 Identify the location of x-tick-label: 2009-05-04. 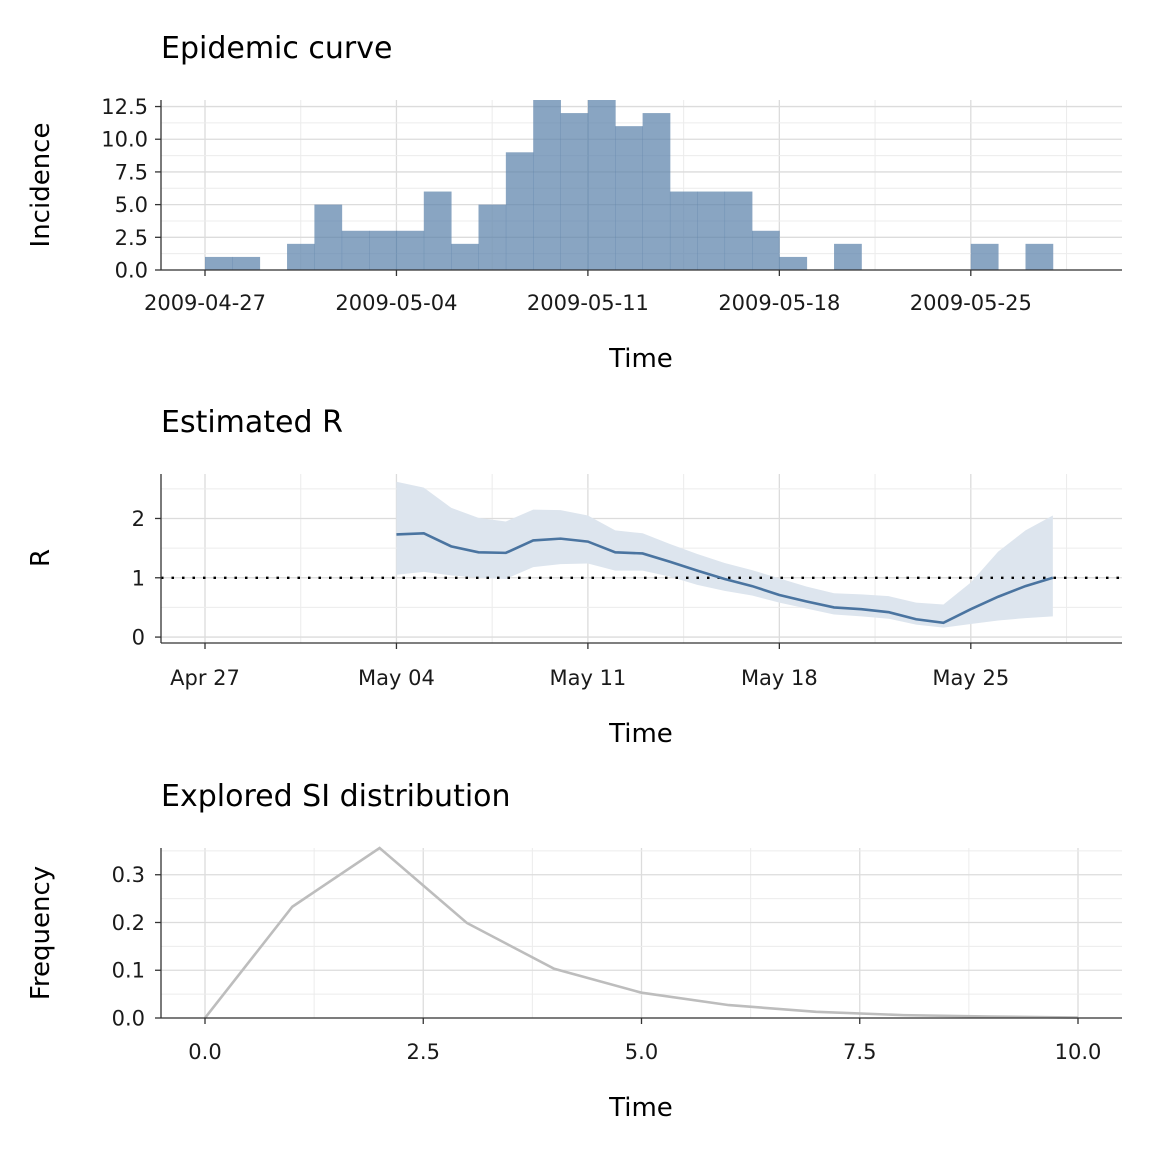
(396, 303).